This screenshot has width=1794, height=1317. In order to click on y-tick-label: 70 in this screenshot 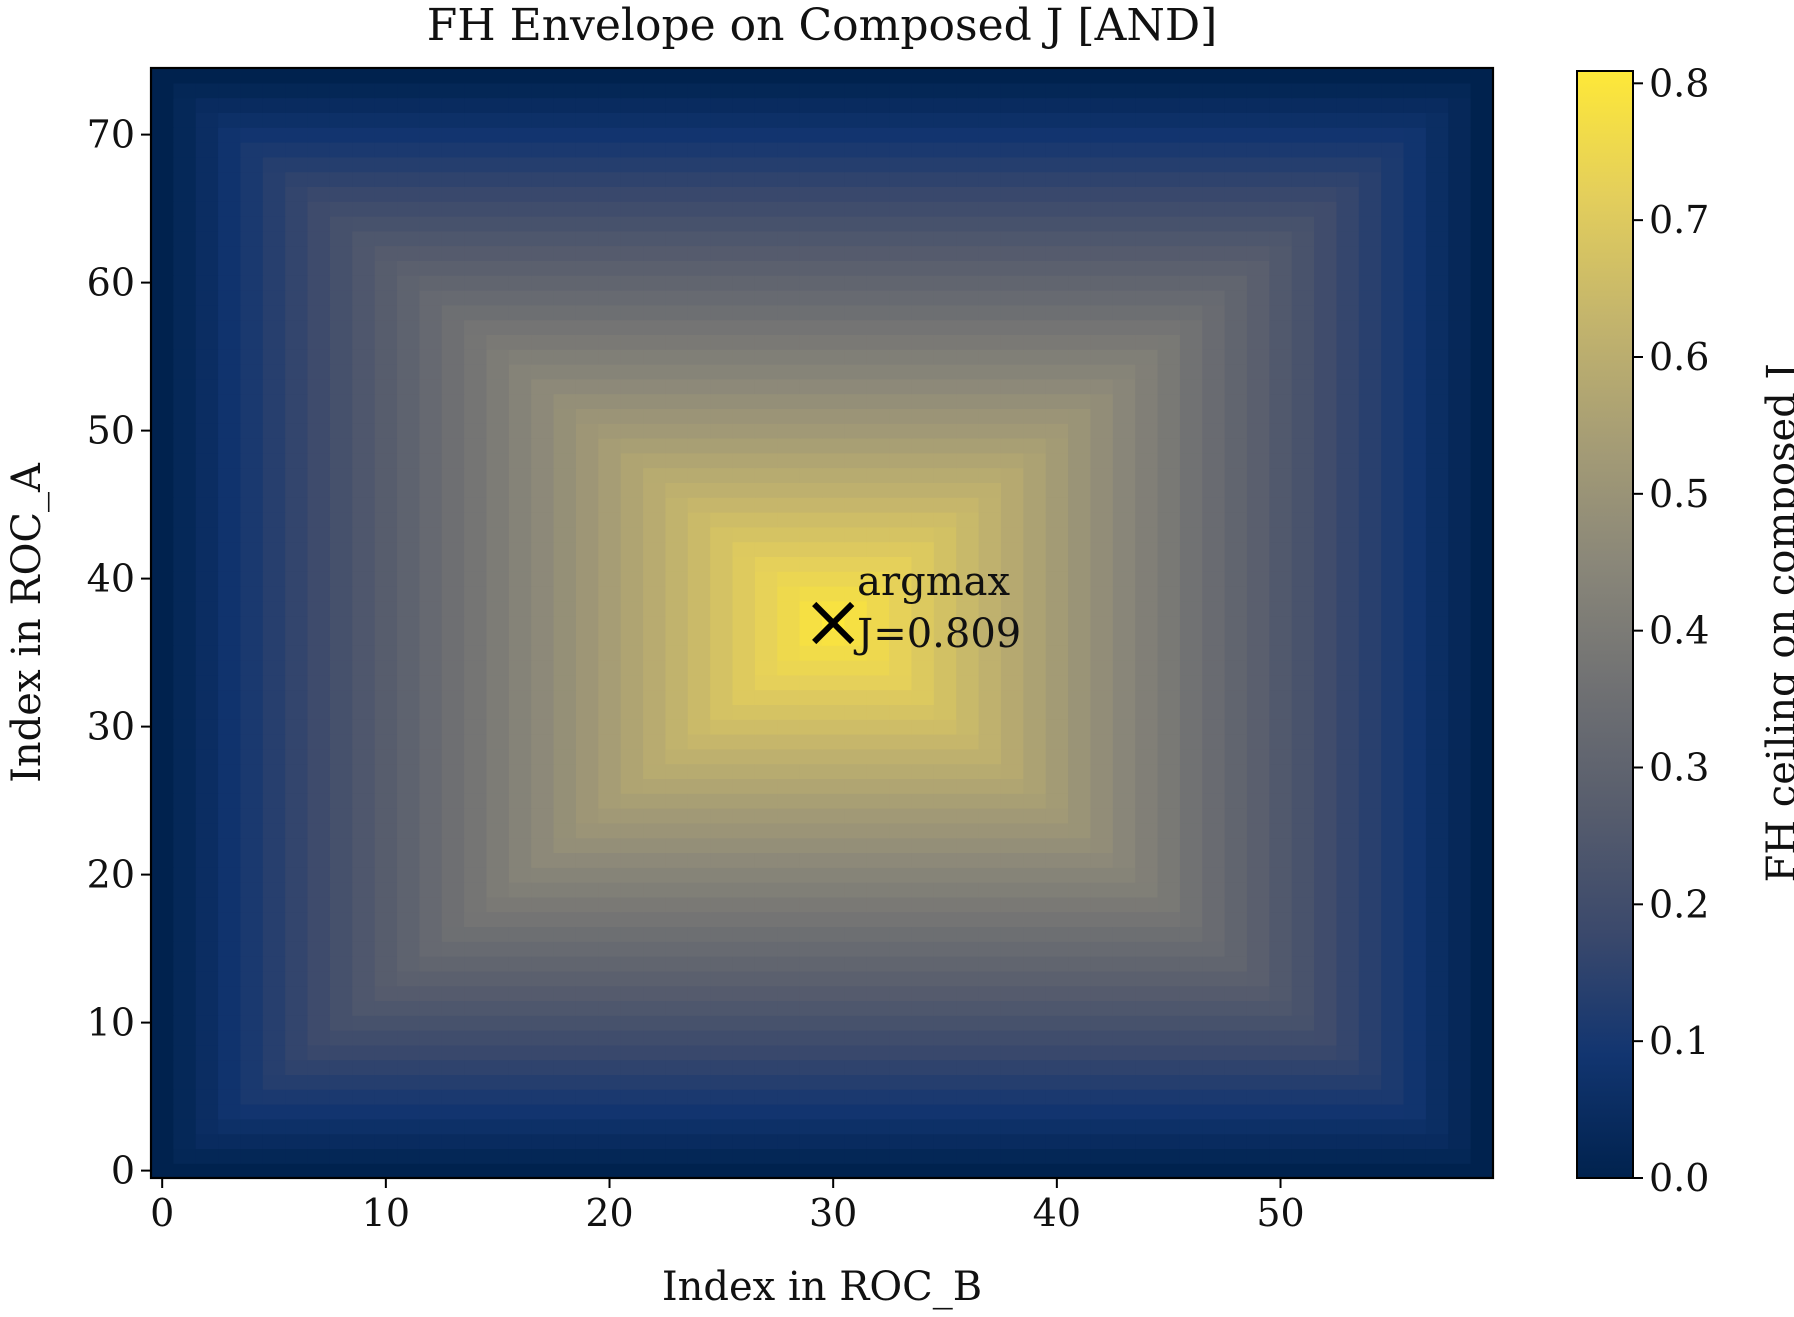, I will do `click(111, 135)`.